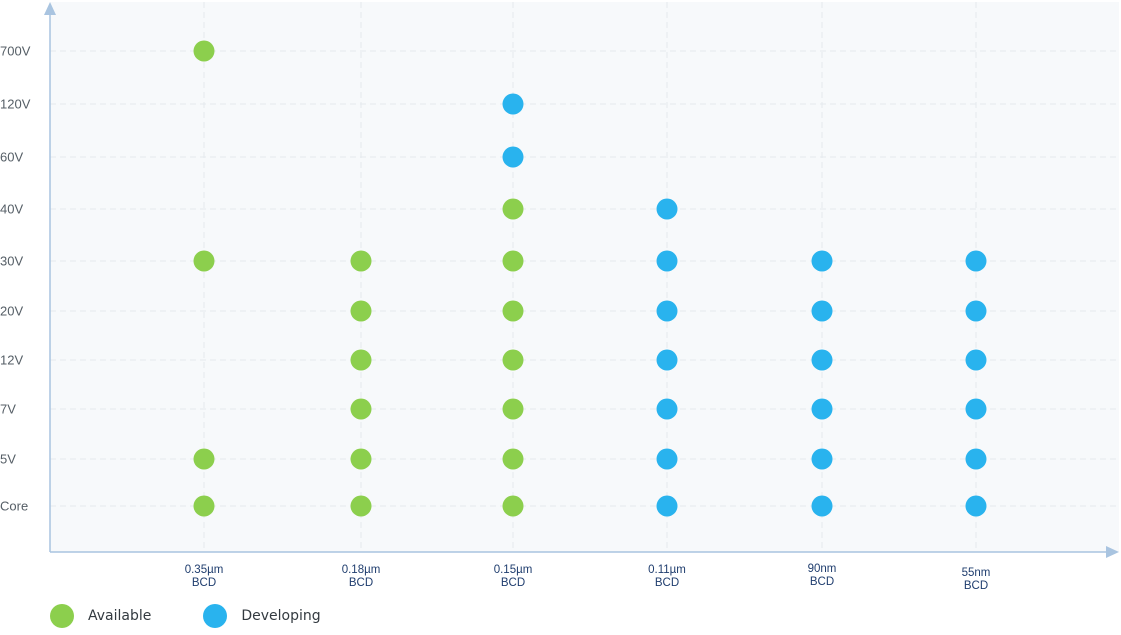  I want to click on x-tick-label: 90nm BCD, so click(822, 575).